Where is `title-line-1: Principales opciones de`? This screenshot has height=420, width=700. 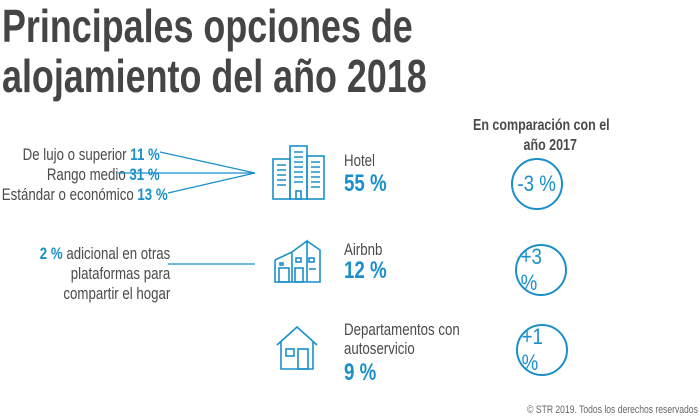
title-line-1: Principales opciones de is located at coordinates (207, 26).